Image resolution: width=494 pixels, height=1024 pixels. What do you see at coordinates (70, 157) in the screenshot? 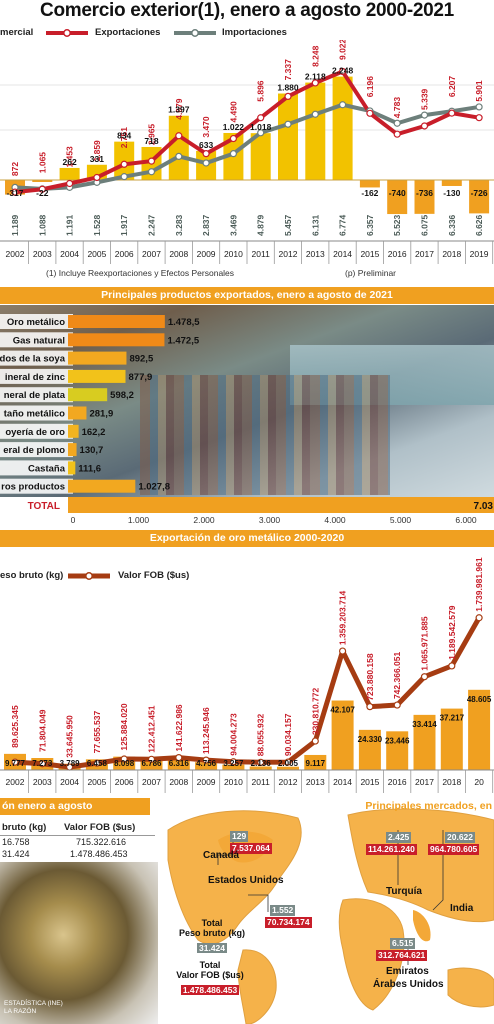
I see `exports-label-2004: 1.453` at bounding box center [70, 157].